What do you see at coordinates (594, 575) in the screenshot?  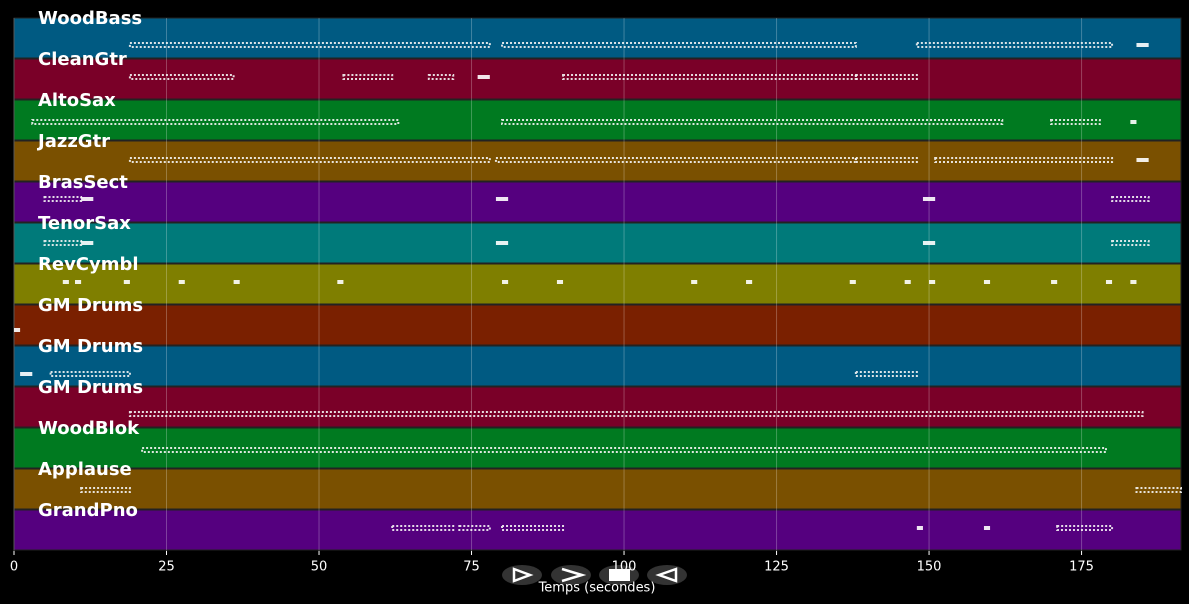 I see `playback-controls` at bounding box center [594, 575].